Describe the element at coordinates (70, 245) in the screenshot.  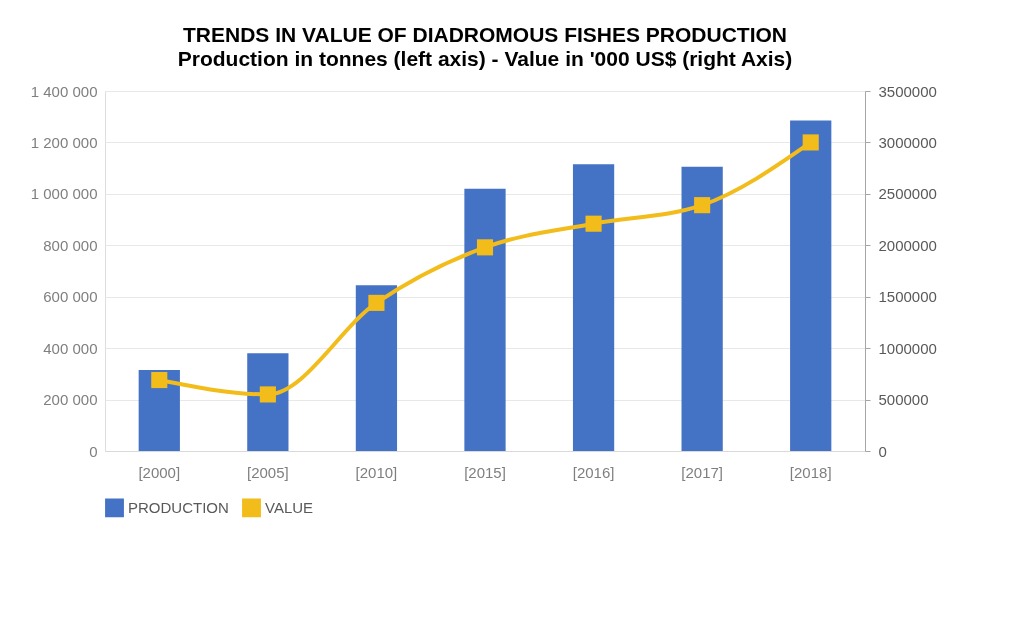
I see `y-tick-label: 800 000` at that location.